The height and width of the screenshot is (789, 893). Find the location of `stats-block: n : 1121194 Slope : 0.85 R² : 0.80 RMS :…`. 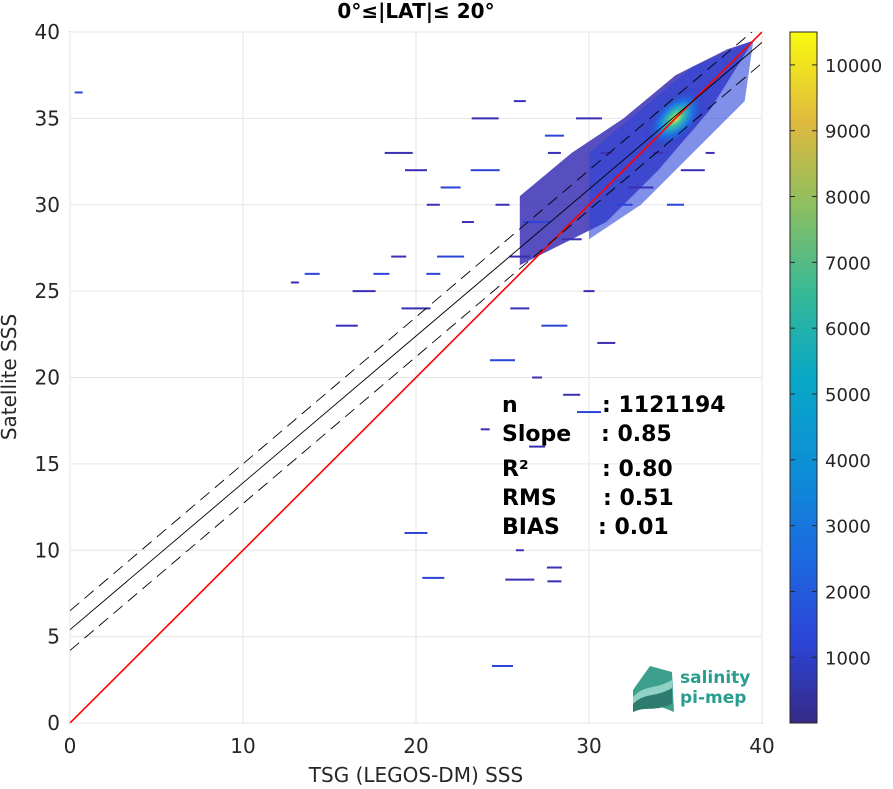

stats-block: n : 1121194 Slope : 0.85 R² : 0.80 RMS :… is located at coordinates (614, 466).